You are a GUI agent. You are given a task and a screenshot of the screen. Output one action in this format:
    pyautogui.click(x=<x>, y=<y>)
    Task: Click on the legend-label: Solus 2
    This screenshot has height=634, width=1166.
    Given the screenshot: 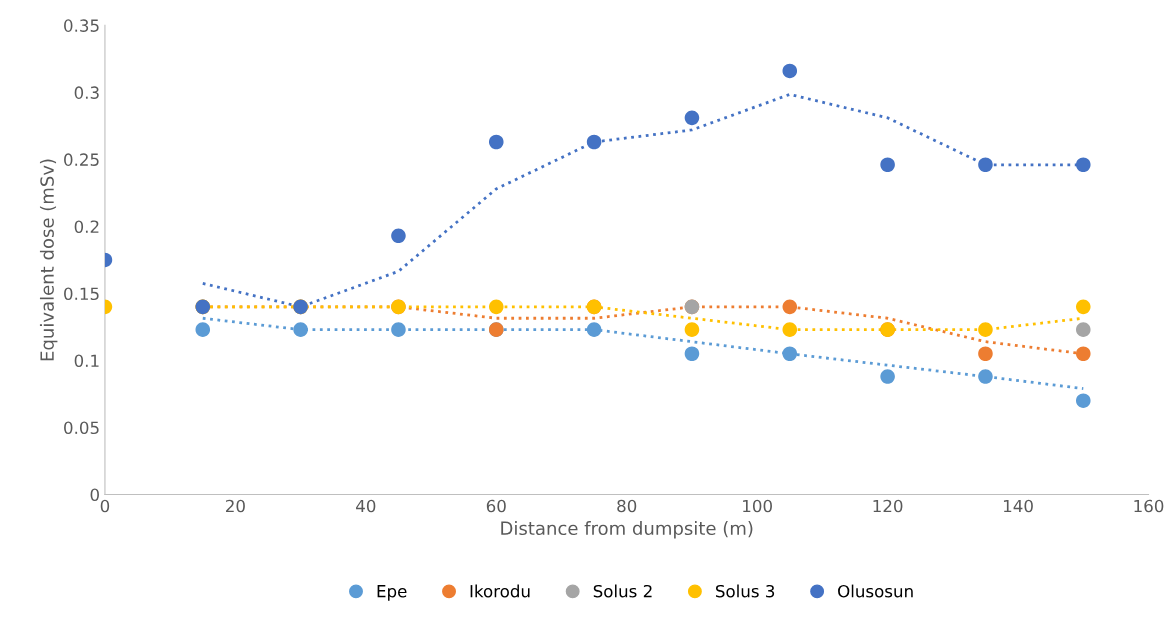 What is the action you would take?
    pyautogui.click(x=622, y=591)
    